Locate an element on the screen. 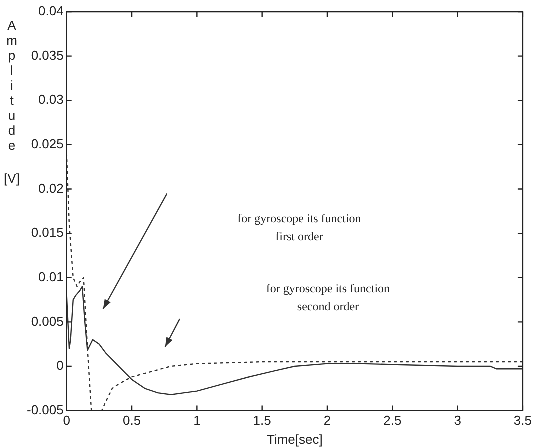  y-tick-label: 0.03 is located at coordinates (51, 100).